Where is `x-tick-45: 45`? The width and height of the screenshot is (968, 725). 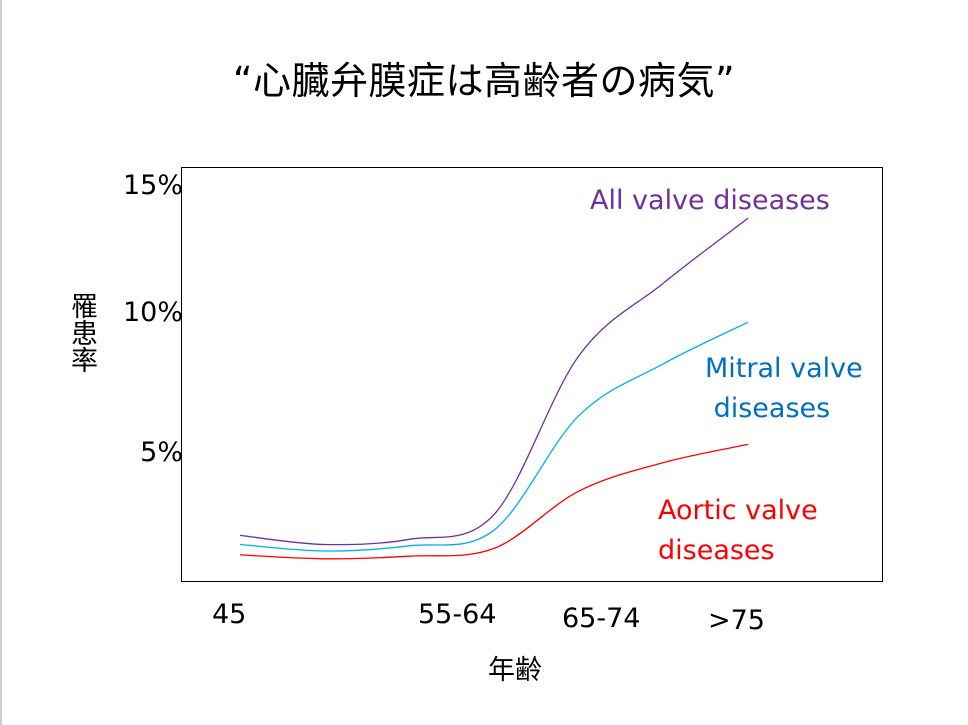
x-tick-45: 45 is located at coordinates (229, 614).